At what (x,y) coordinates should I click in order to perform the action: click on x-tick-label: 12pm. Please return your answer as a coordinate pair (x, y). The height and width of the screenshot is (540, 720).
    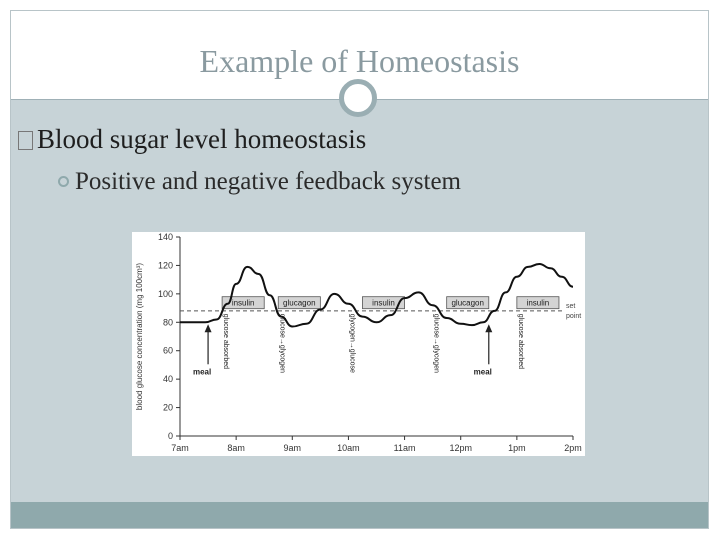
    Looking at the image, I should click on (460, 448).